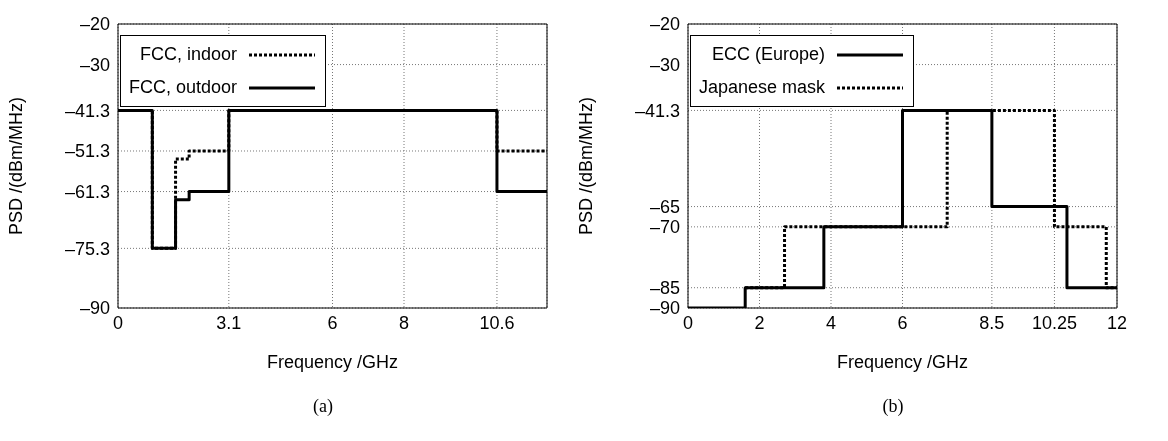 This screenshot has height=441, width=1168. What do you see at coordinates (759, 322) in the screenshot?
I see `x-tick-label: 2` at bounding box center [759, 322].